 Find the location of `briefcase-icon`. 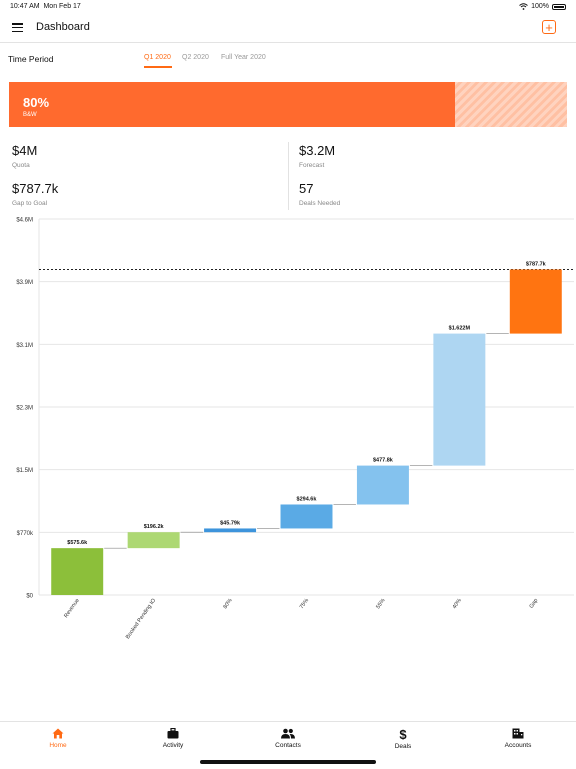

briefcase-icon is located at coordinates (173, 733).